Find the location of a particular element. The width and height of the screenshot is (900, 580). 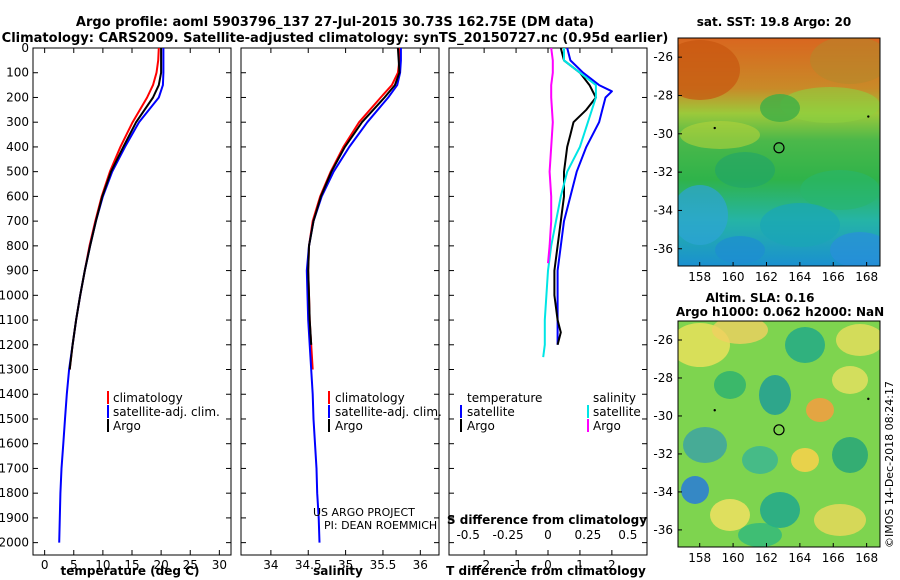

t-difference-xlabel: T difference from climatology is located at coordinates (546, 571).